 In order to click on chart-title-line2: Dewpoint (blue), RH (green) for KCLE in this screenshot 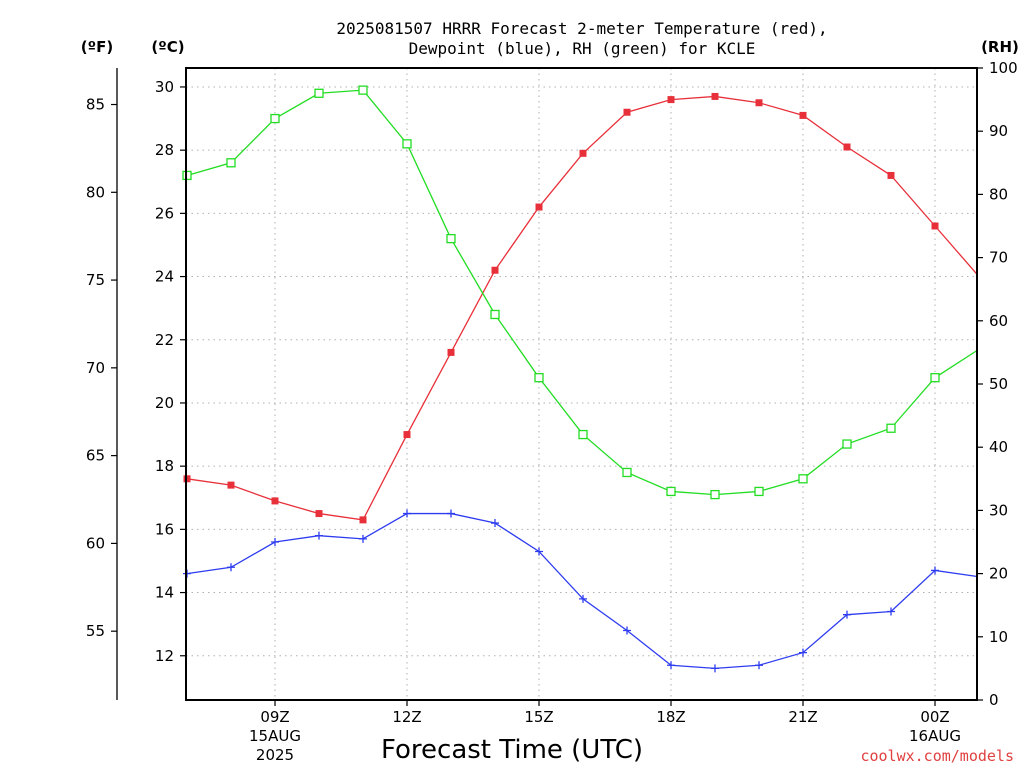, I will do `click(582, 48)`.